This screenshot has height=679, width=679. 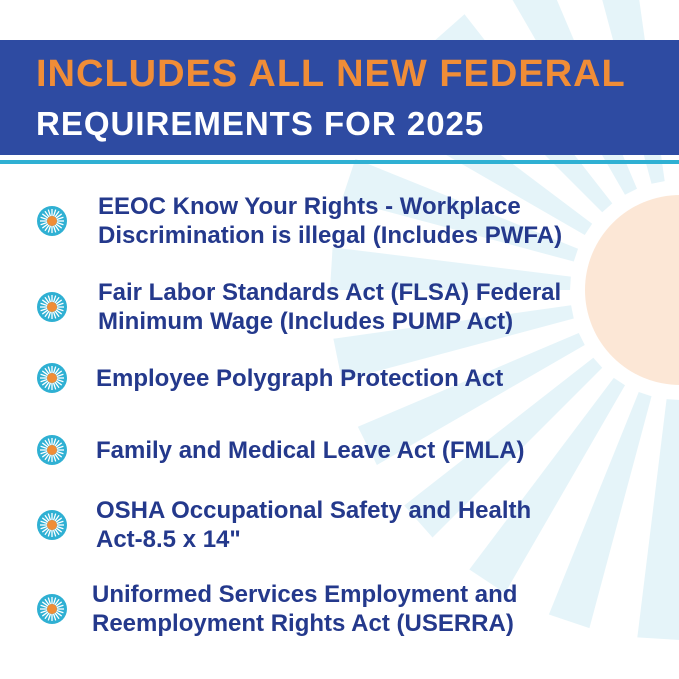 I want to click on item-line-1: Family and Medical Leave Act (FMLA), so click(x=310, y=450).